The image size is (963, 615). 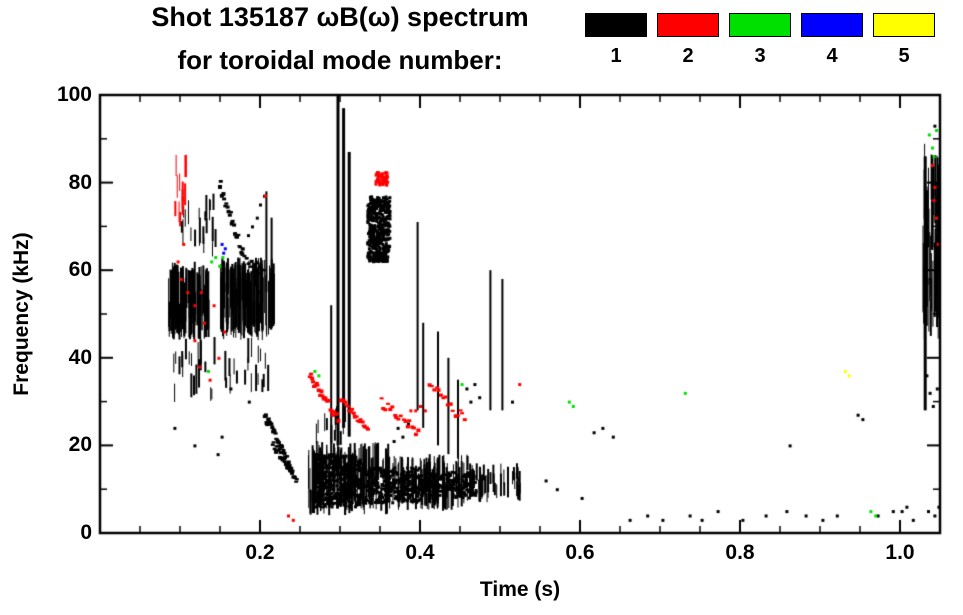 I want to click on x-tick-label: 0.6, so click(x=580, y=552).